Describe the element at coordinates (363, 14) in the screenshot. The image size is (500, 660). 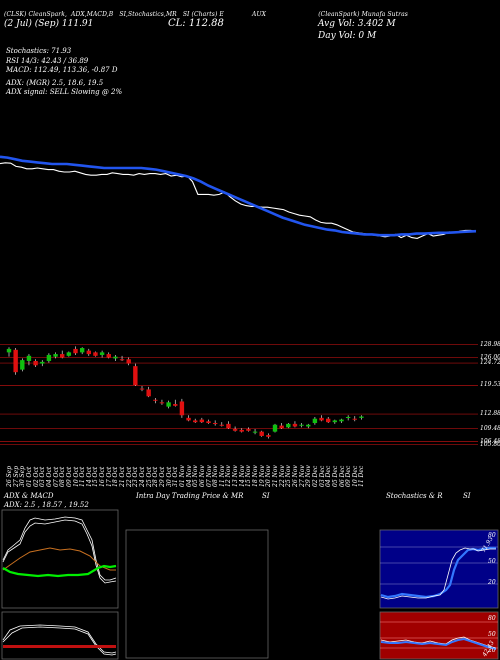
I see `tab-label: (CleanSpark) Munafa Sutras` at that location.